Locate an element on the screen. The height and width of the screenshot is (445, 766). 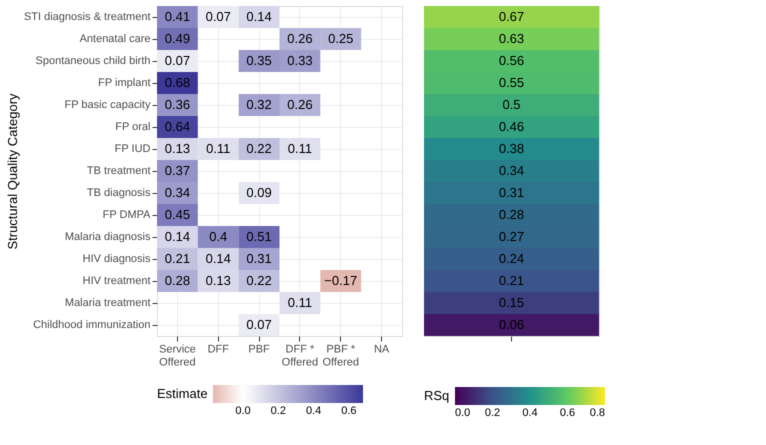
data-label: 0.5 is located at coordinates (511, 104).